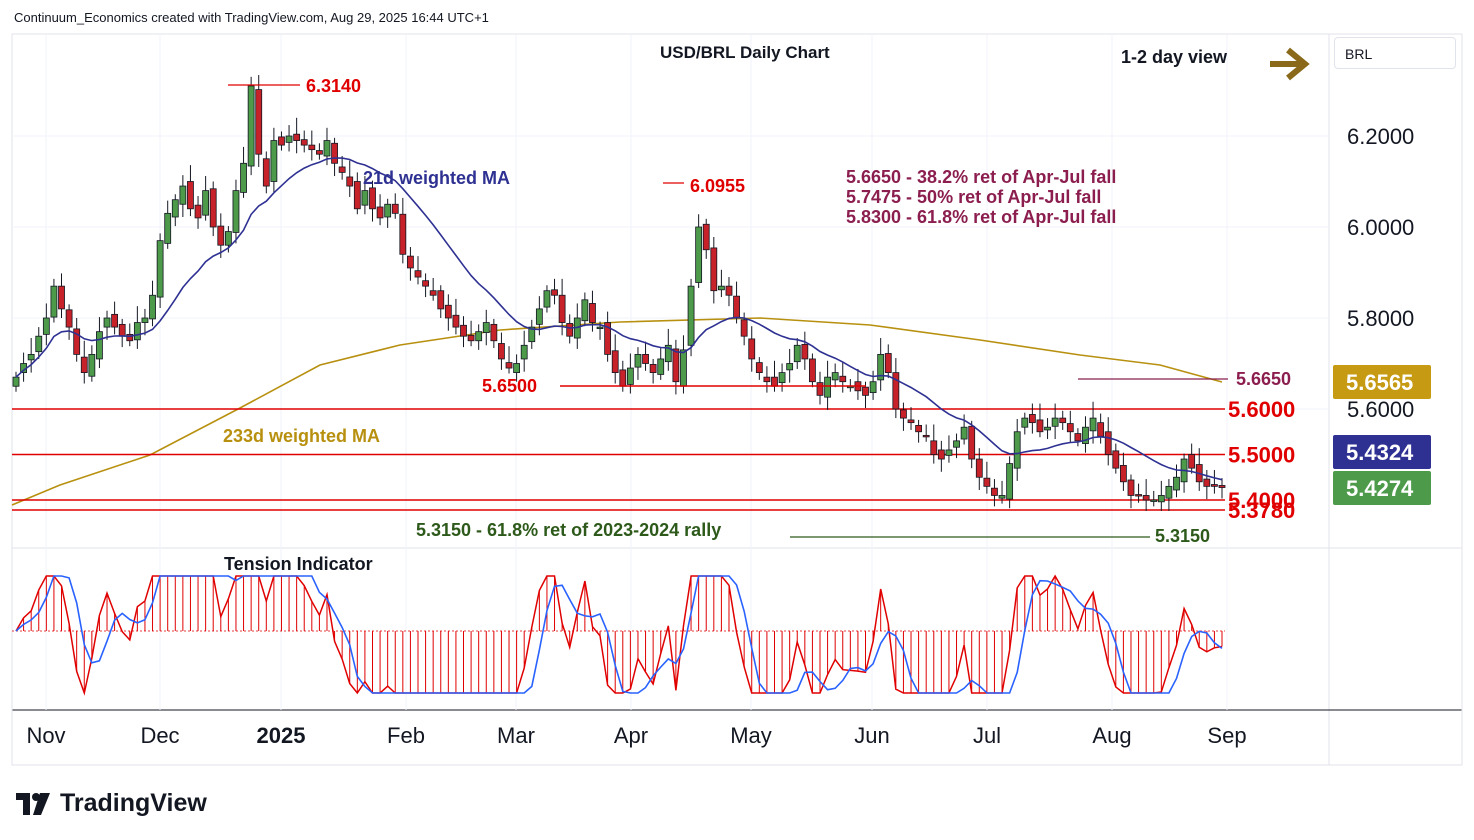  Describe the element at coordinates (1261, 455) in the screenshot. I see `level-label: 5.5000` at that location.